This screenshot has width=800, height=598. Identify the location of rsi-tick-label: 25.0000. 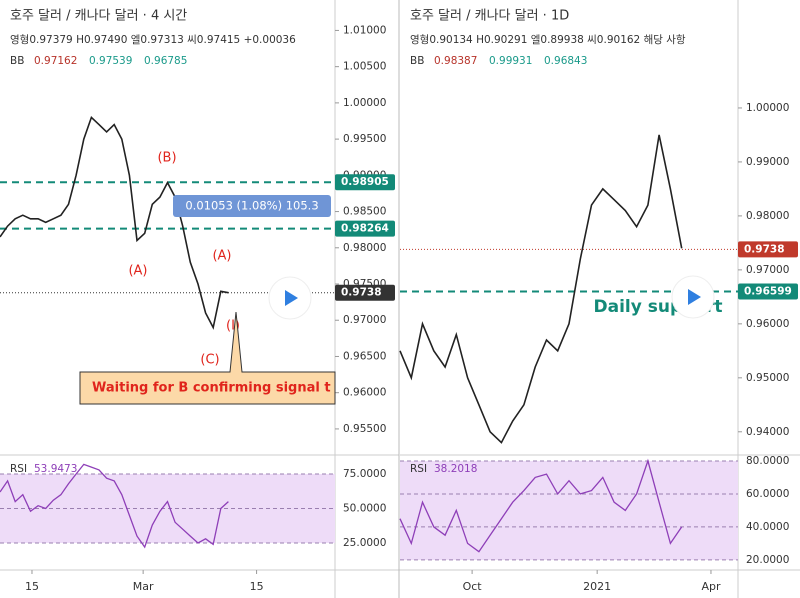
(364, 543).